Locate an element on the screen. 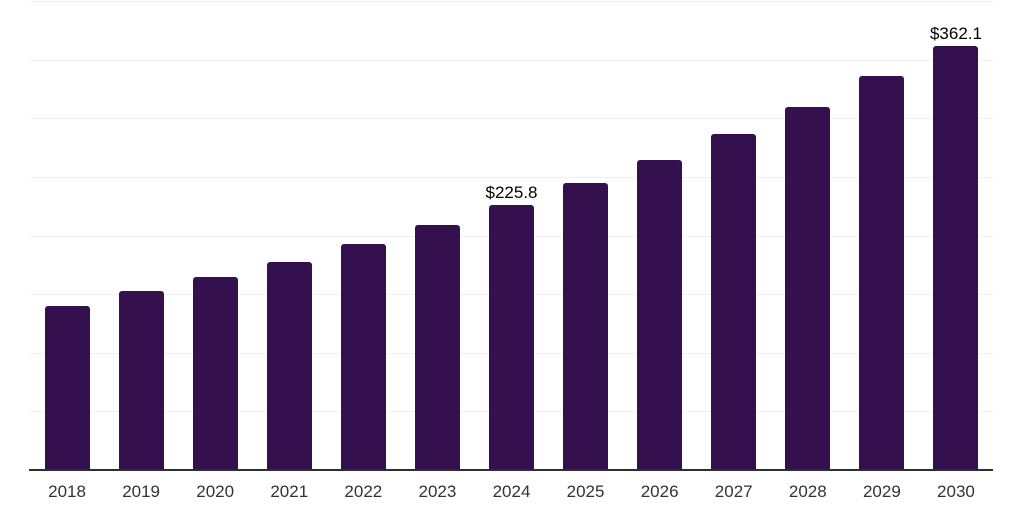 The height and width of the screenshot is (512, 1024). bar-2028 is located at coordinates (808, 288).